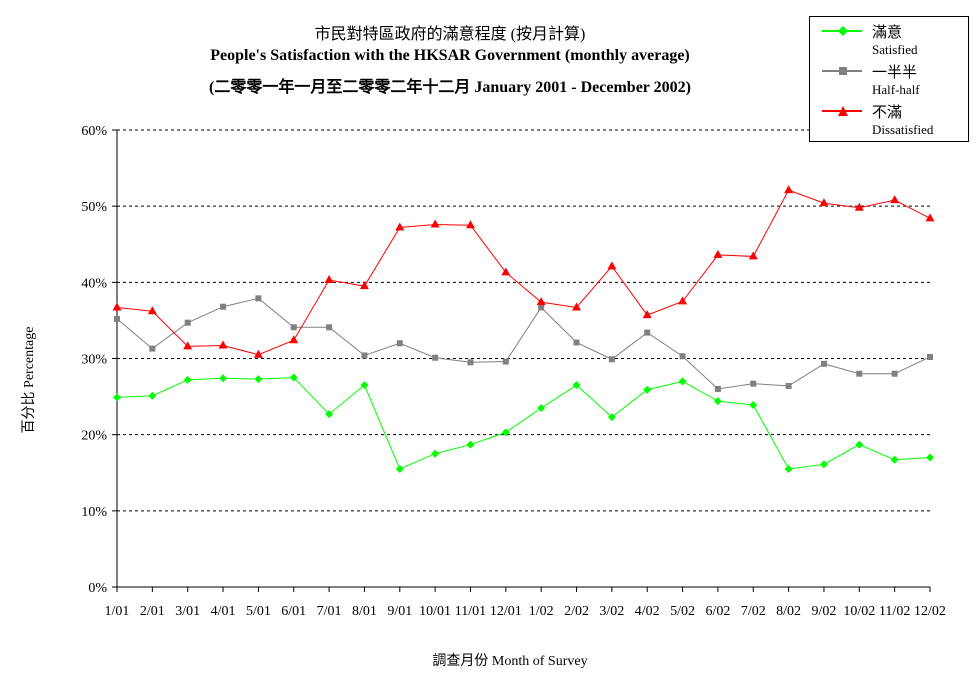 This screenshot has width=977, height=681. Describe the element at coordinates (843, 71) in the screenshot. I see `square-marker-icon` at that location.